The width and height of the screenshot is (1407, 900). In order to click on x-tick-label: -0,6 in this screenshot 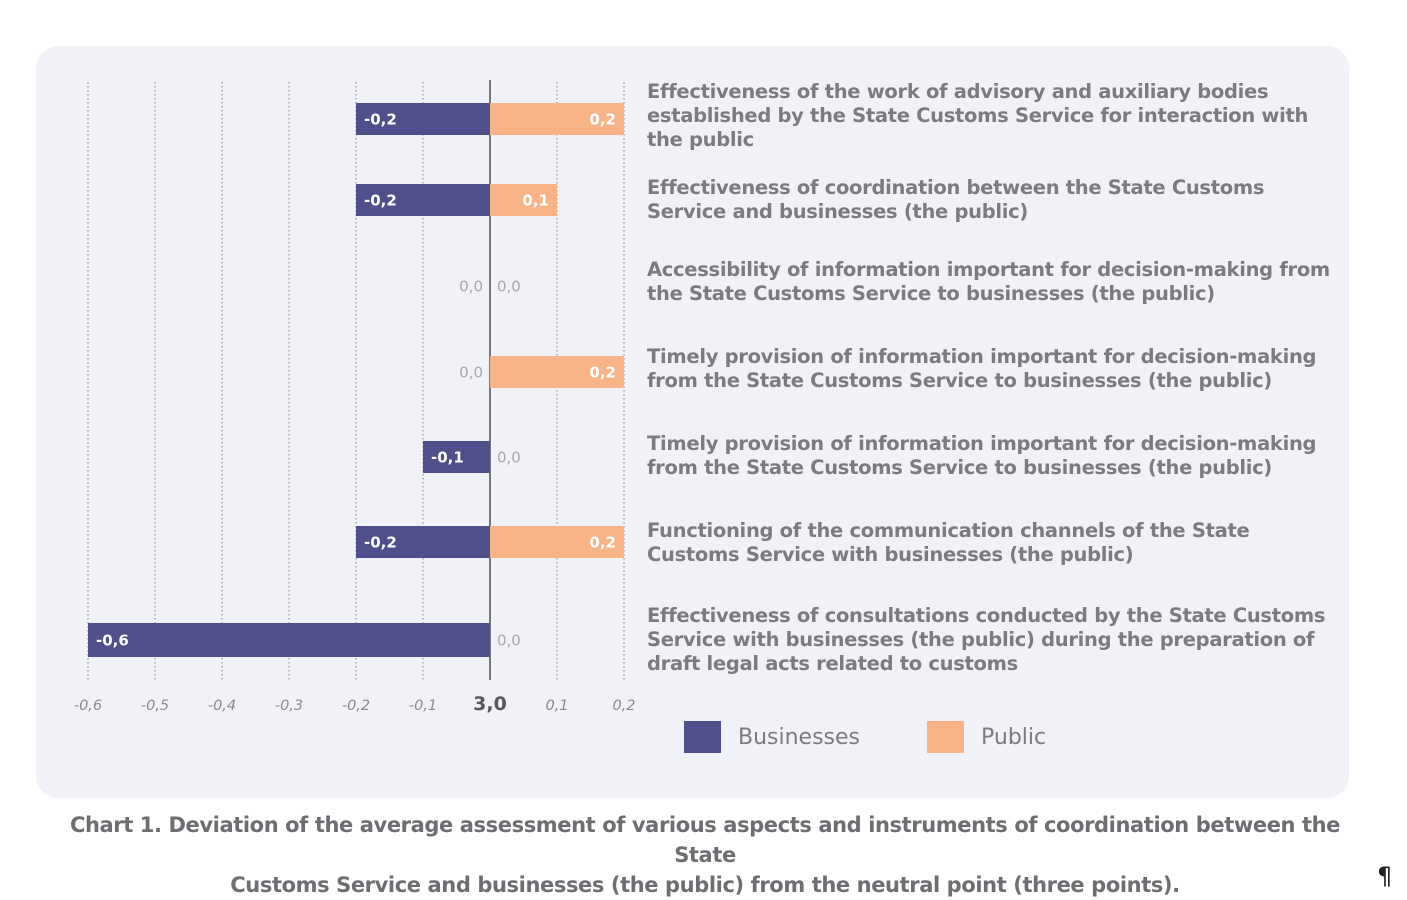, I will do `click(88, 706)`.